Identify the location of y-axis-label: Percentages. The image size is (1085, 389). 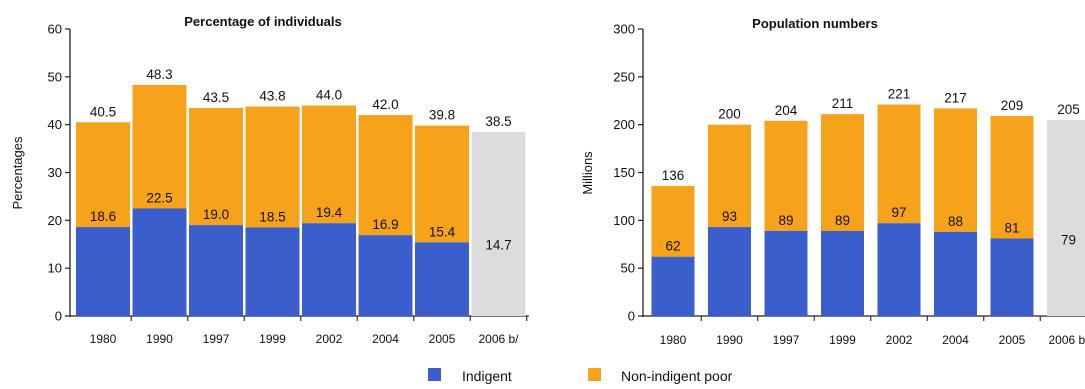
(17, 172).